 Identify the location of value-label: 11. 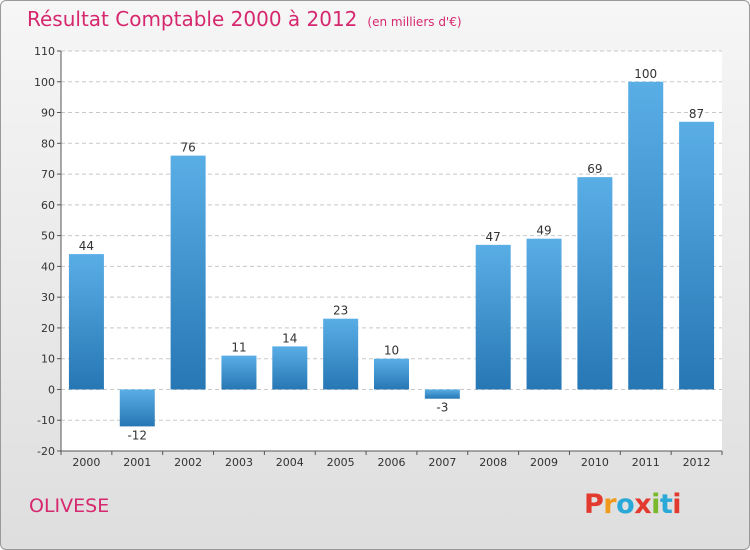
(238, 348).